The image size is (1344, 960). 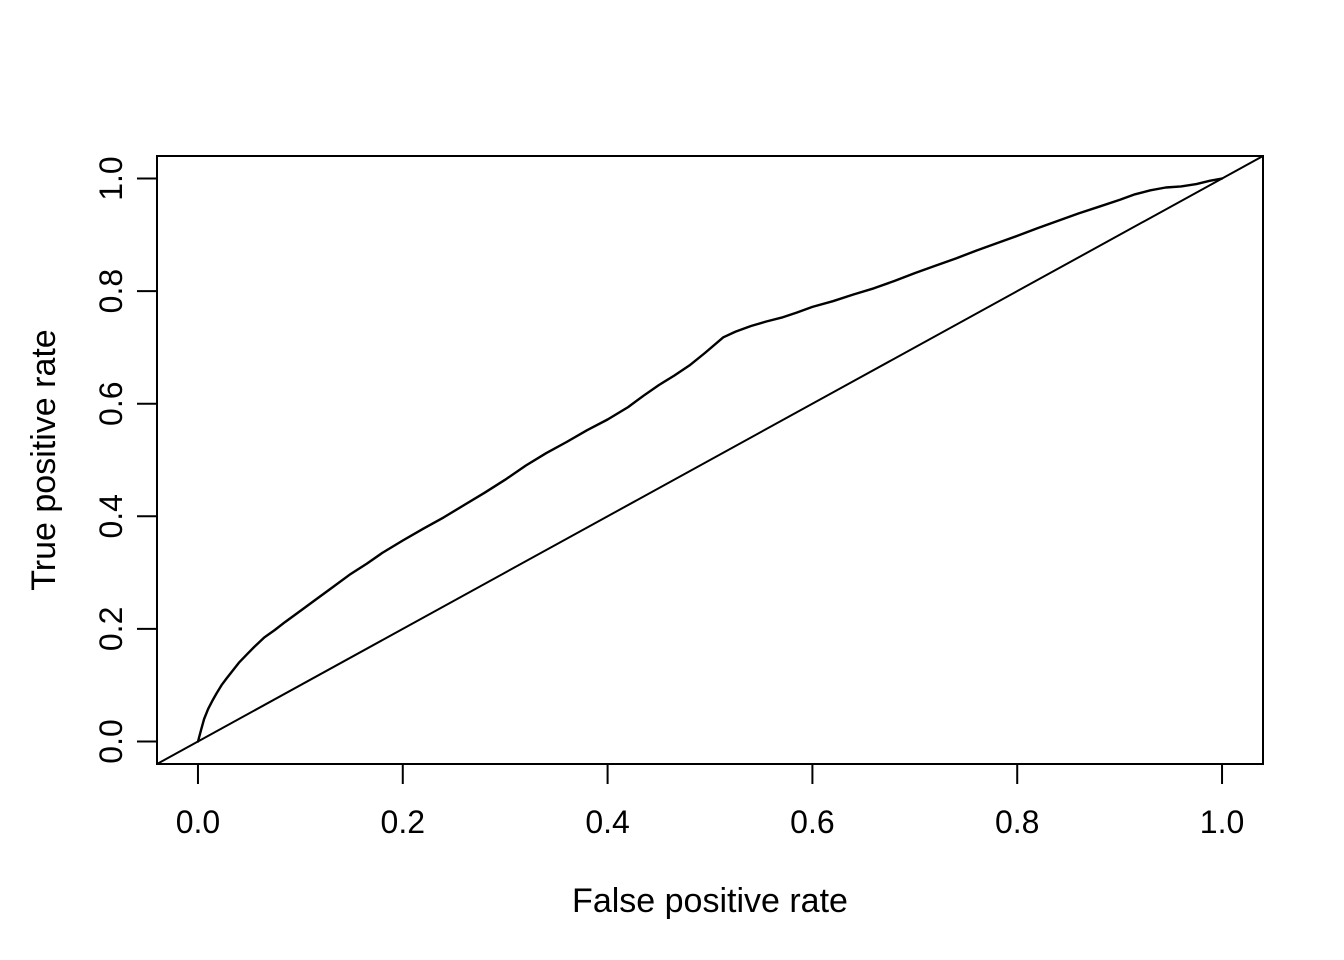 I want to click on y-tick-label: 0.6, so click(x=111, y=403).